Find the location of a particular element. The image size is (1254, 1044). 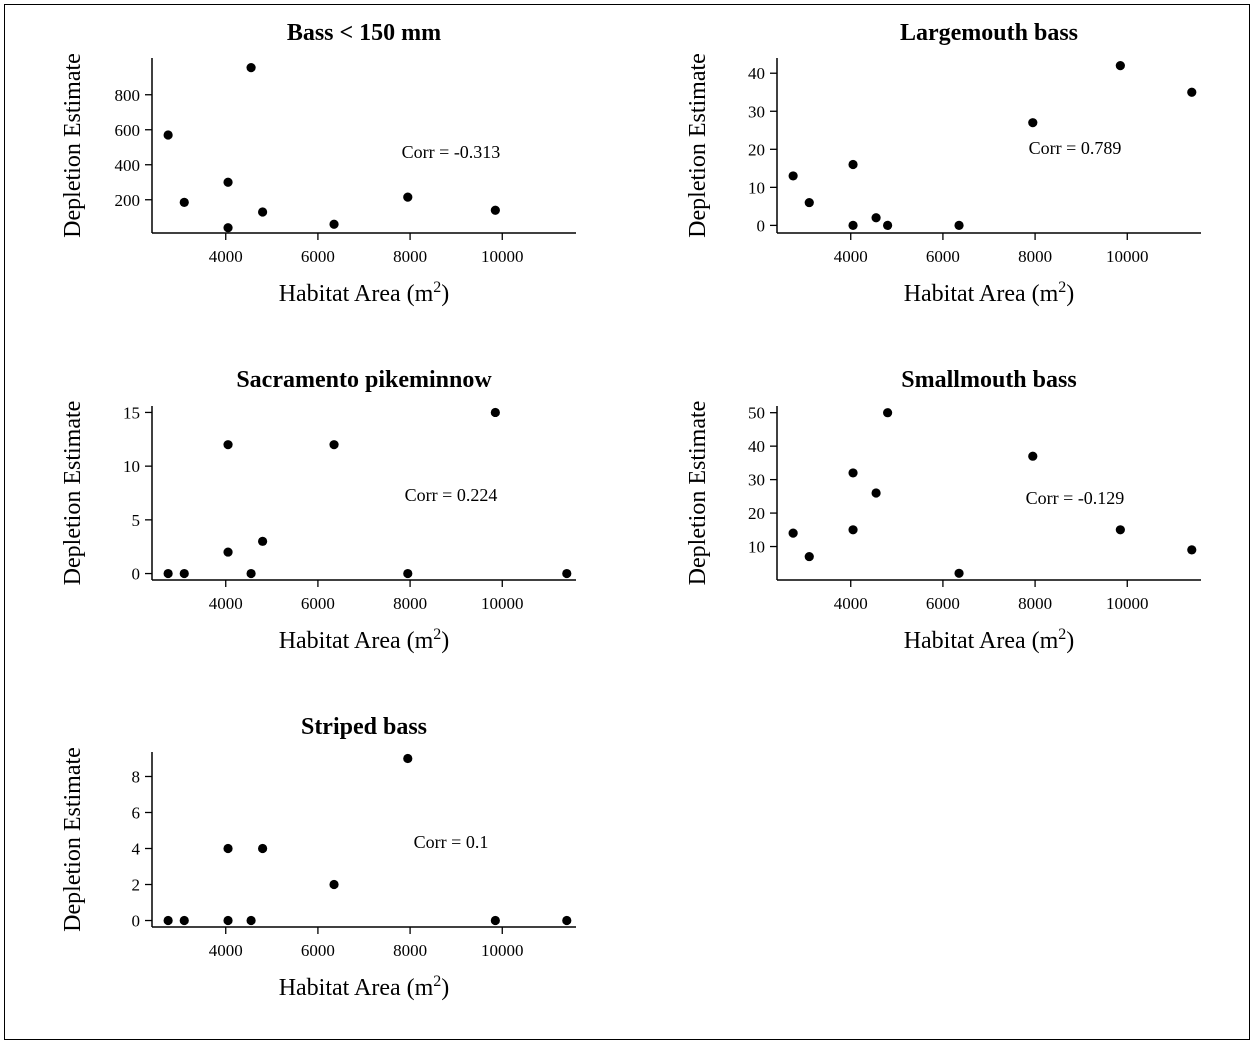

corr-annotation: Corr = 0.224 is located at coordinates (451, 495).